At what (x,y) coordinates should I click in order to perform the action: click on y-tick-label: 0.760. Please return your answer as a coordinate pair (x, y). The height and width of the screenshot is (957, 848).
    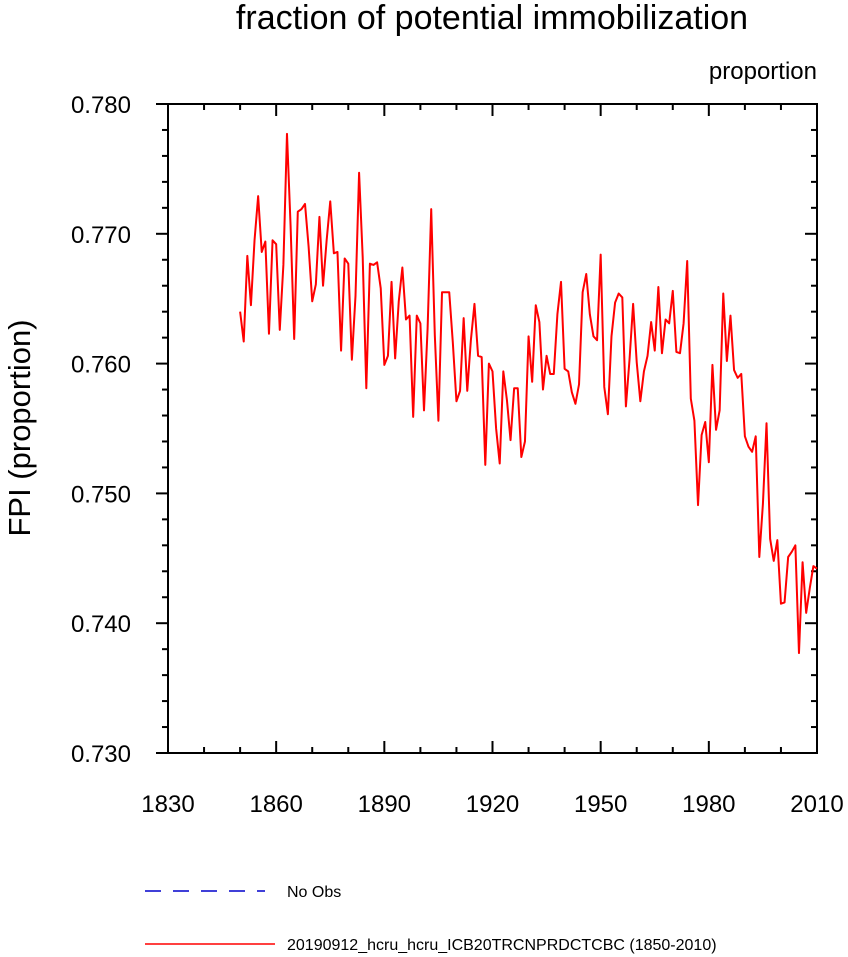
    Looking at the image, I should click on (101, 365).